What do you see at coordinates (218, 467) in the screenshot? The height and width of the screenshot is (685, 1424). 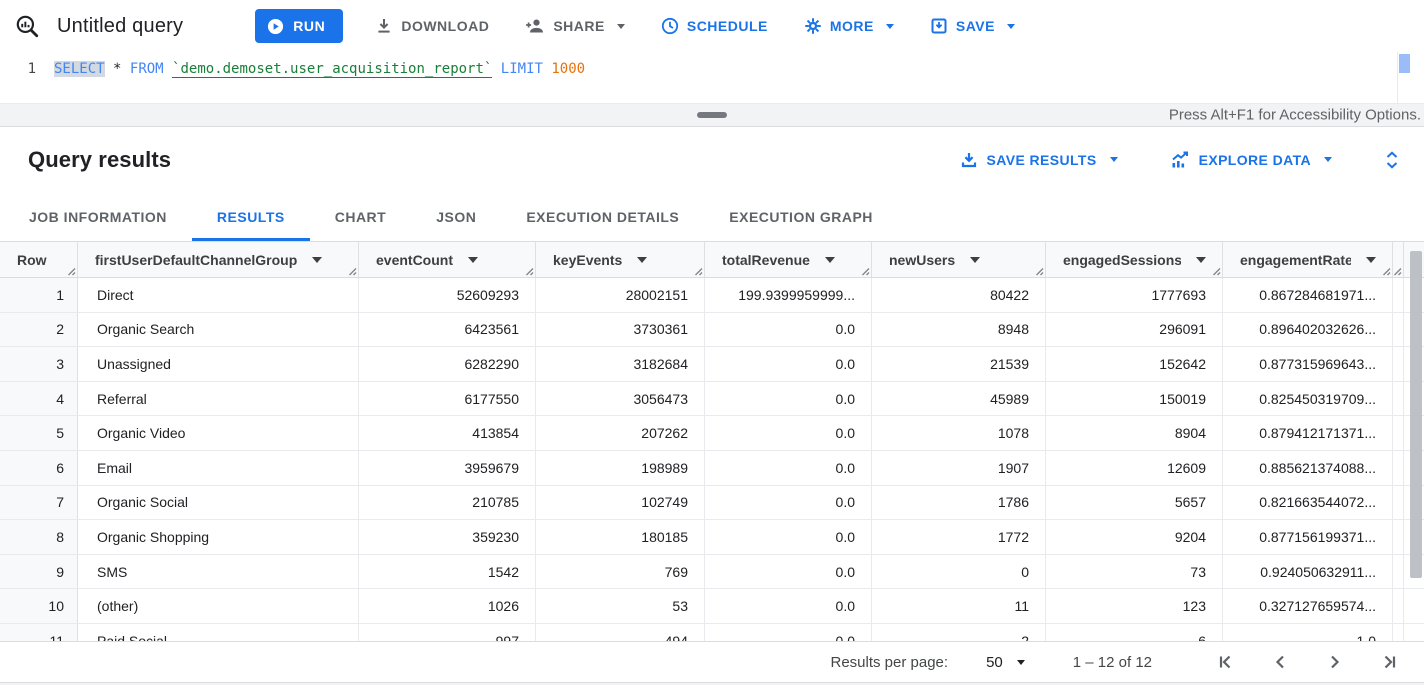 I see `cell-firstUserDefaultChannelGroup: Email` at bounding box center [218, 467].